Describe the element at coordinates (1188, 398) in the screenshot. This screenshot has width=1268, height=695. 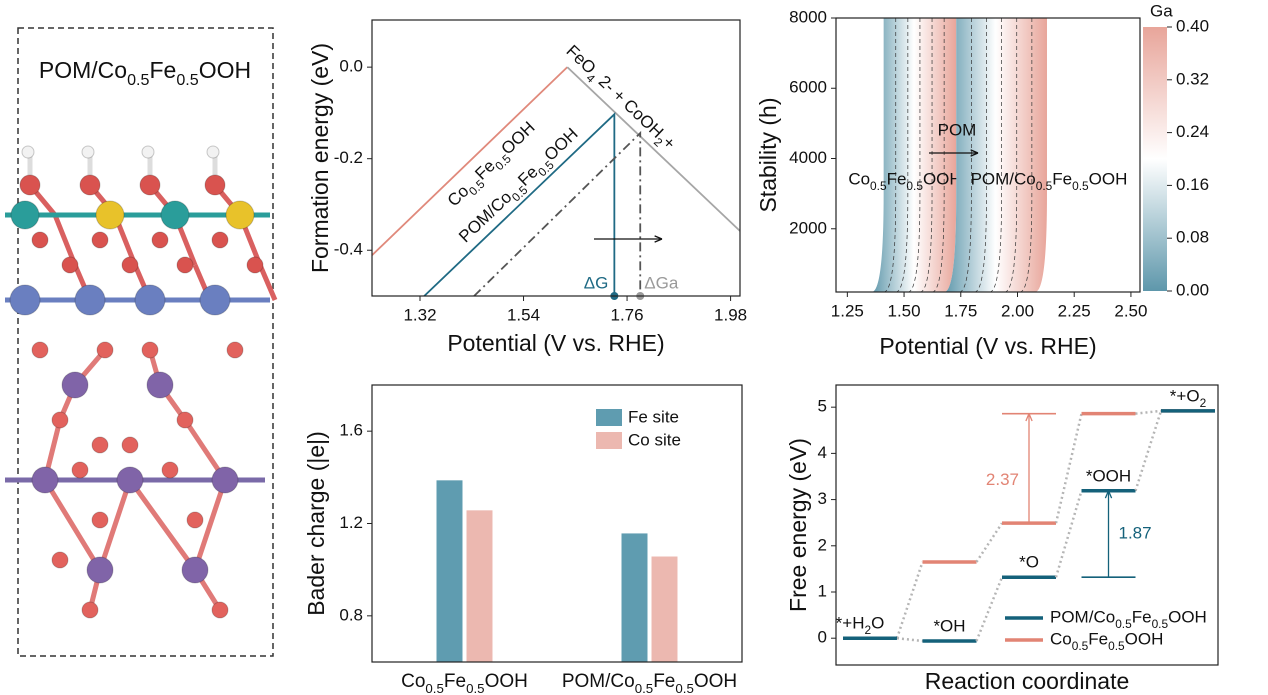
I see `step-label: *+O2` at that location.